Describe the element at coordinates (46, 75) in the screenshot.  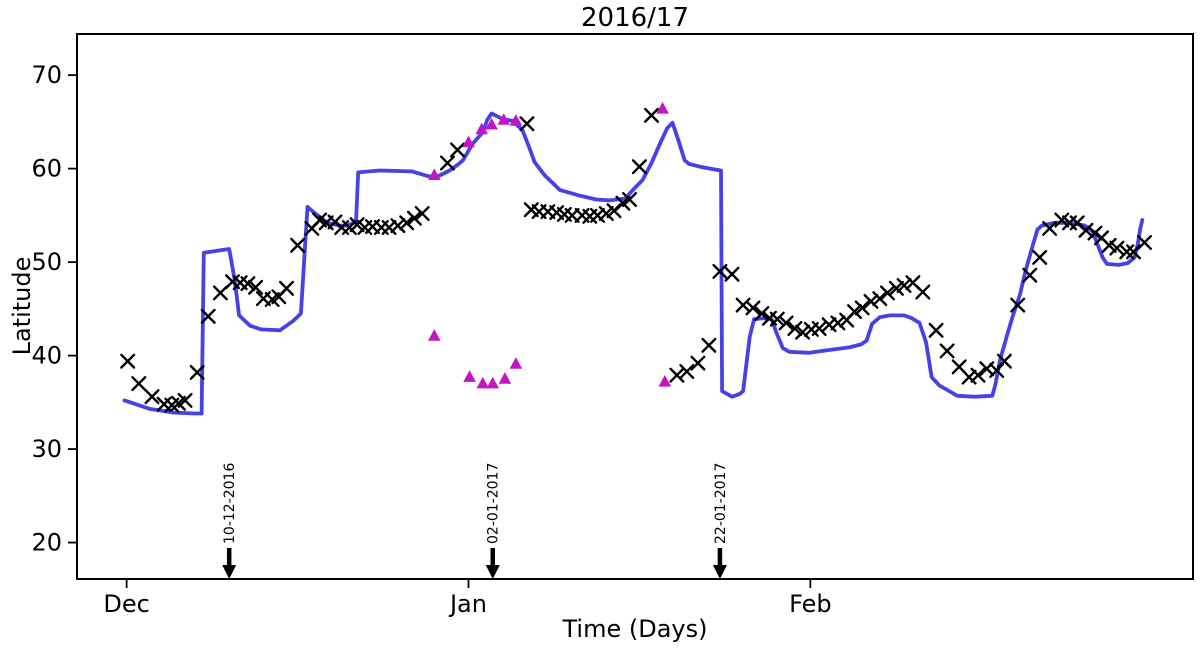
I see `y-tick-label: 70` at that location.